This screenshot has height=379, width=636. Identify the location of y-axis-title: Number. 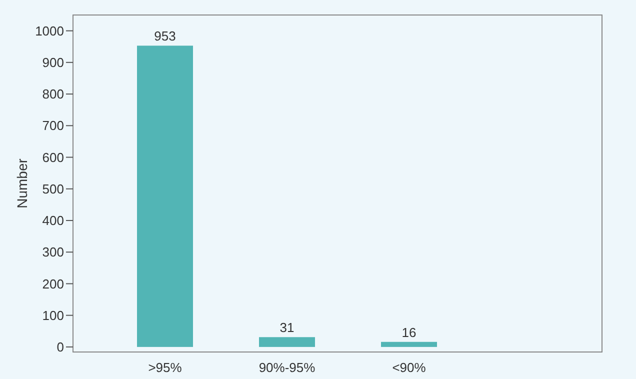
(22, 183).